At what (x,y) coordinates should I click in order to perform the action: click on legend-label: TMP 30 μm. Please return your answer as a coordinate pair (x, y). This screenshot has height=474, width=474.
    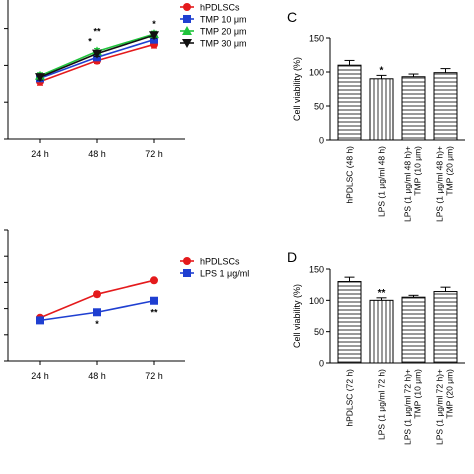
    Looking at the image, I should click on (223, 44).